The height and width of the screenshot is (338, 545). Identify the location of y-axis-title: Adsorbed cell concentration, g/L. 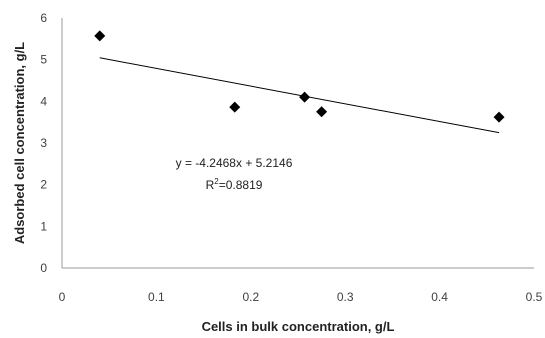
(19, 143).